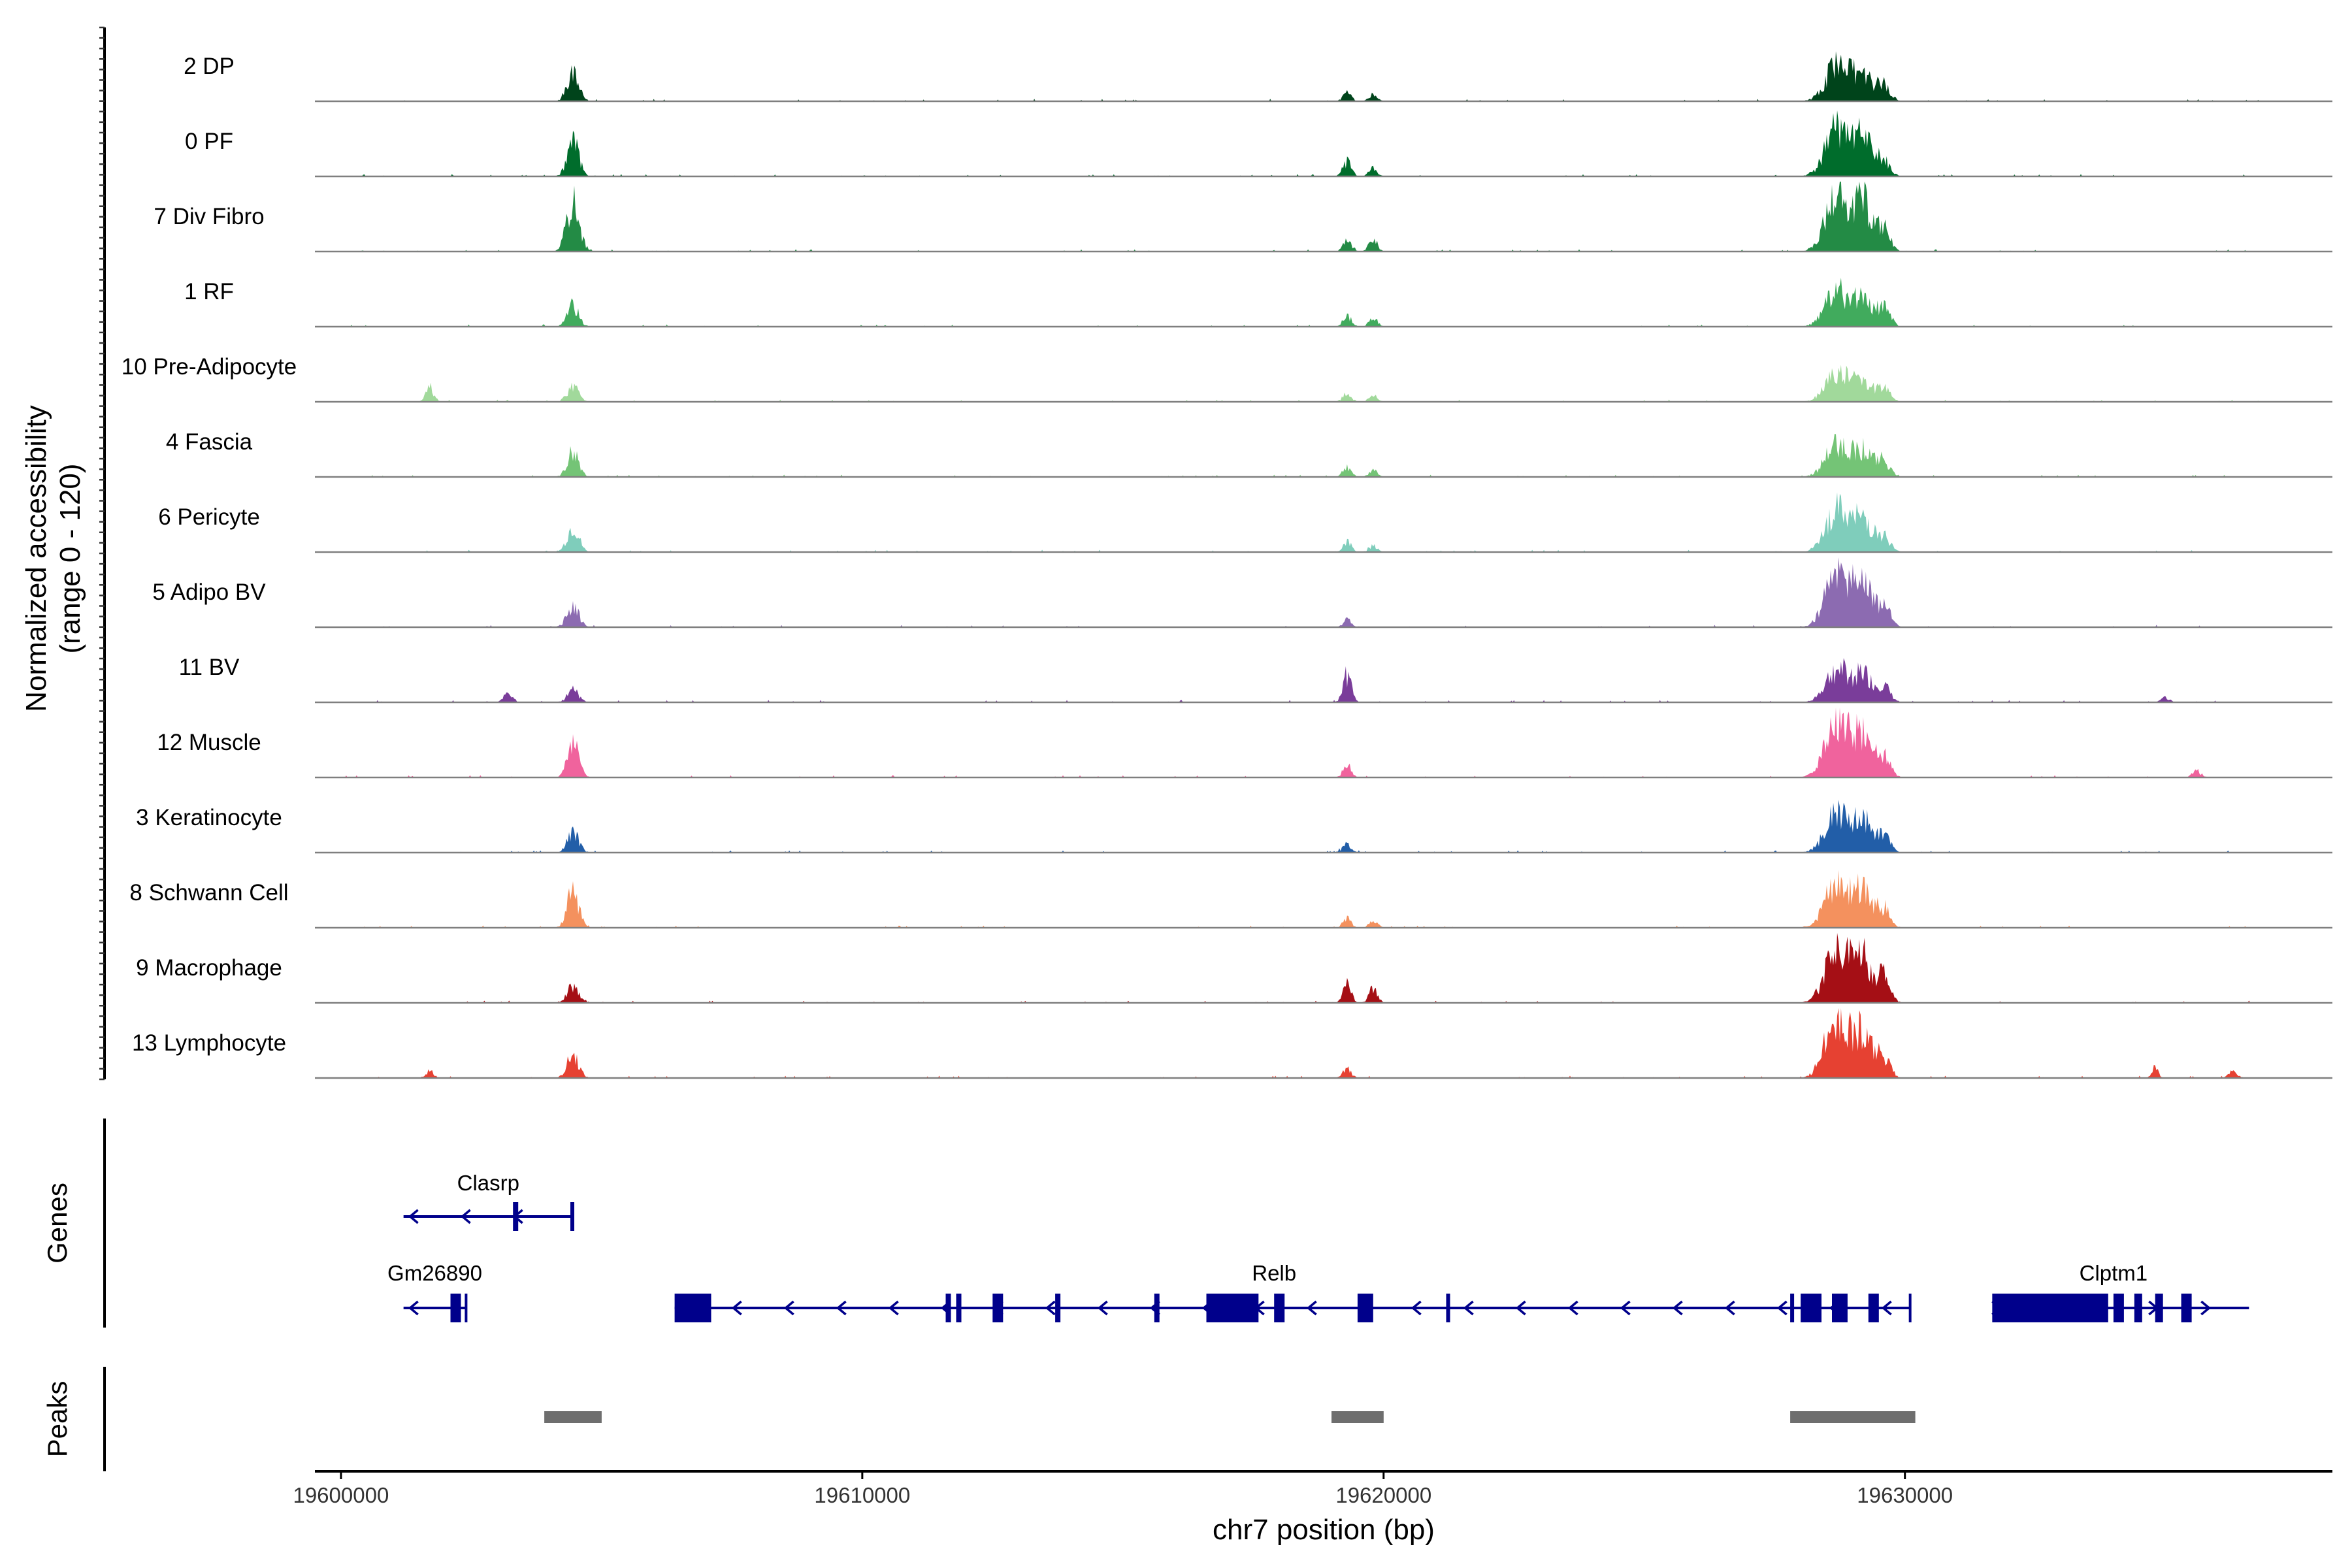  What do you see at coordinates (57, 1419) in the screenshot?
I see `peaks-panel-title: Peaks` at bounding box center [57, 1419].